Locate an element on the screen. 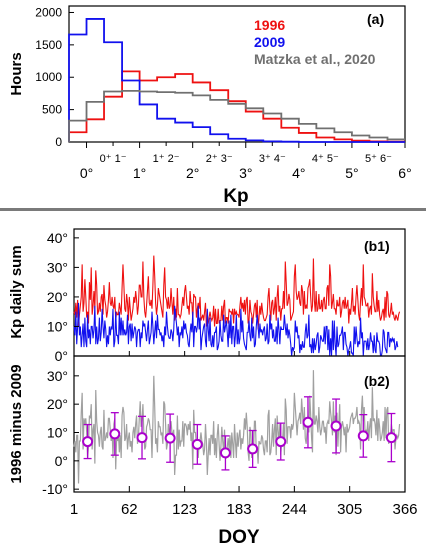 The height and width of the screenshot is (550, 426). panel-b1-ylabel: Kp daily sum is located at coordinates (16, 291).